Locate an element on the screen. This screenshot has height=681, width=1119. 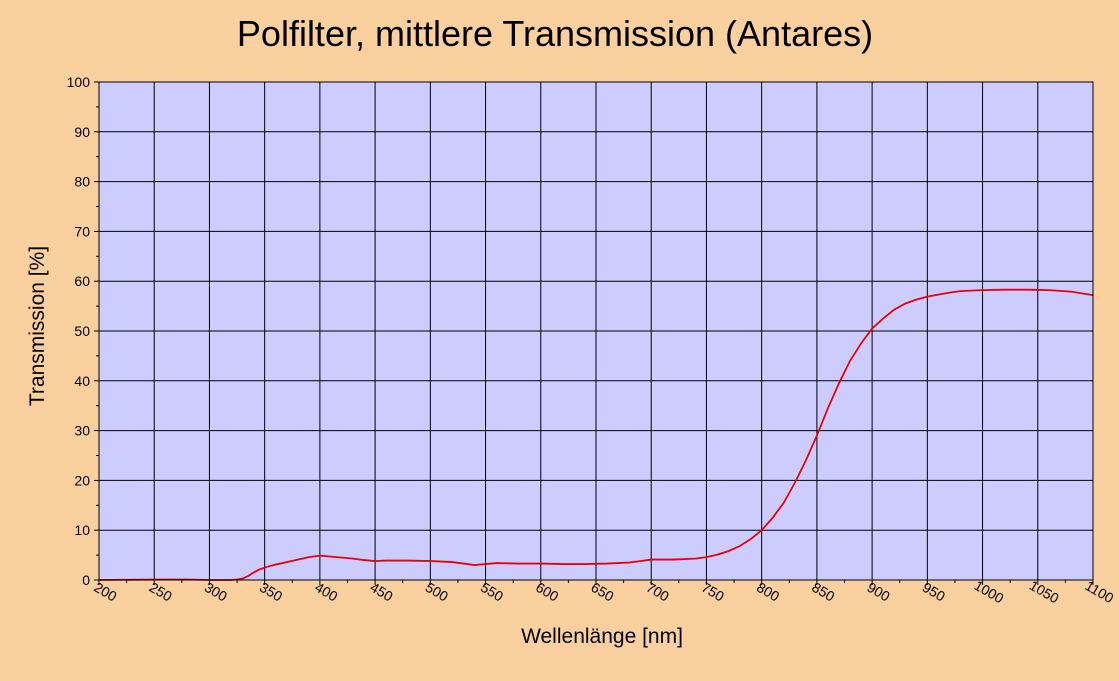
x-tick-label: 450 is located at coordinates (381, 592).